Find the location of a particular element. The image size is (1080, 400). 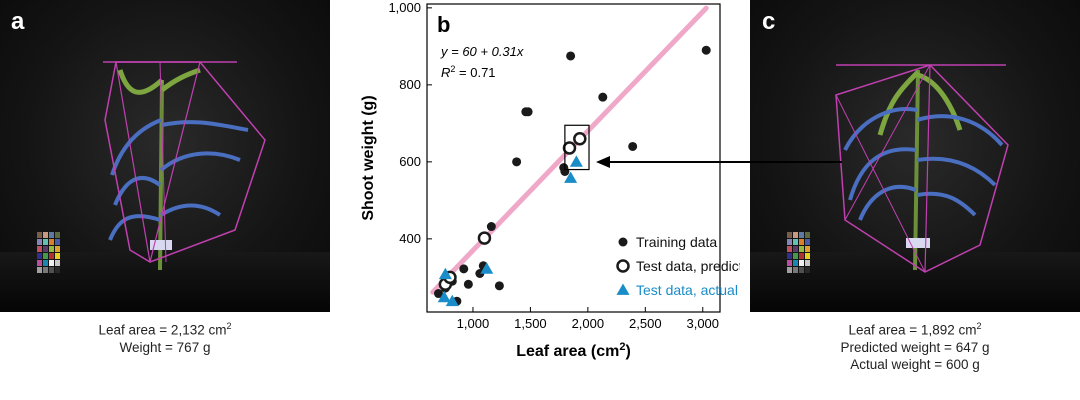

x-tick-label: 1,000 is located at coordinates (473, 323).